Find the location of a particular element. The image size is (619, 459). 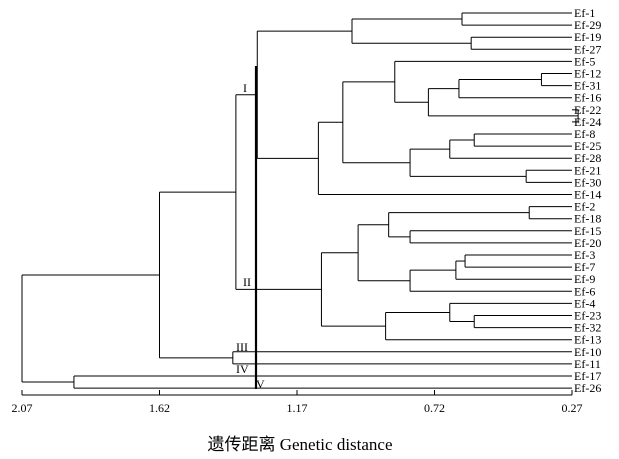

leaf-label: Ef-10 is located at coordinates (587, 352).